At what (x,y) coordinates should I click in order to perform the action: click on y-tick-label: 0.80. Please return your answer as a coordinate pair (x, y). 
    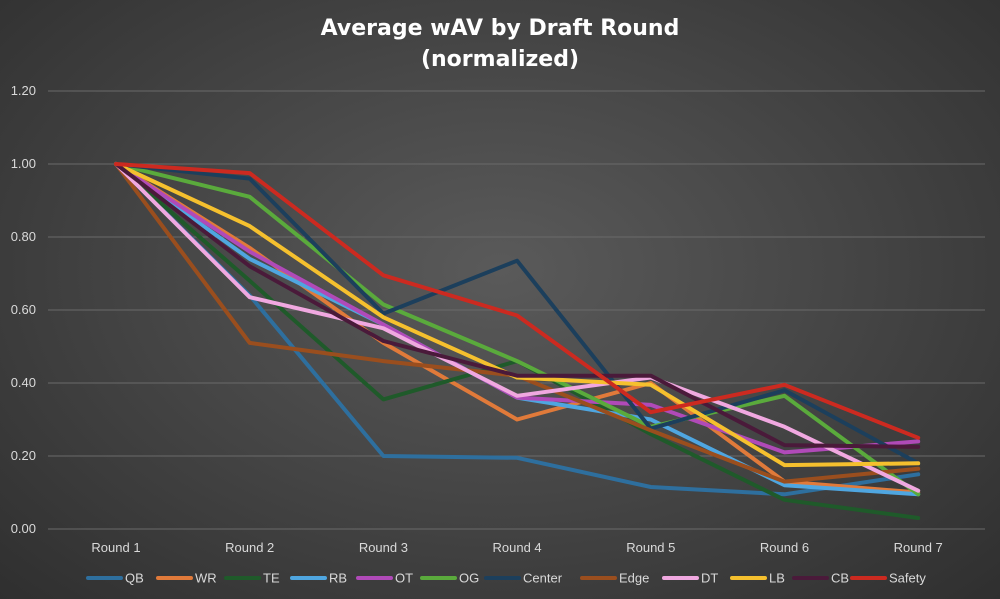
    Looking at the image, I should click on (23, 236).